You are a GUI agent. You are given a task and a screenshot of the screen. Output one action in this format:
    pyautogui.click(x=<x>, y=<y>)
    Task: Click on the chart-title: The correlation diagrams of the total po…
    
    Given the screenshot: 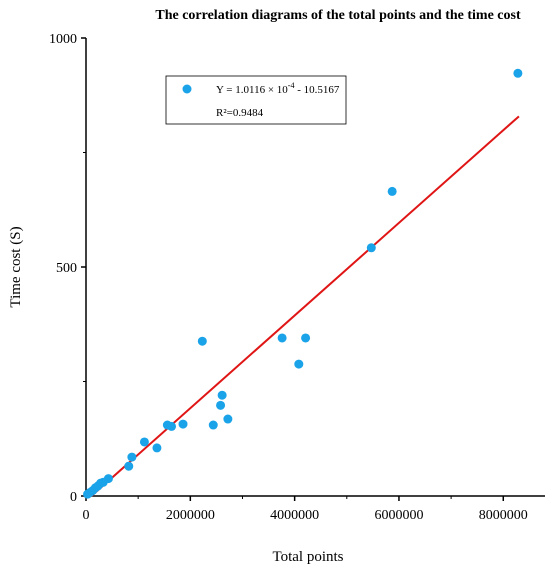 What is the action you would take?
    pyautogui.click(x=338, y=15)
    